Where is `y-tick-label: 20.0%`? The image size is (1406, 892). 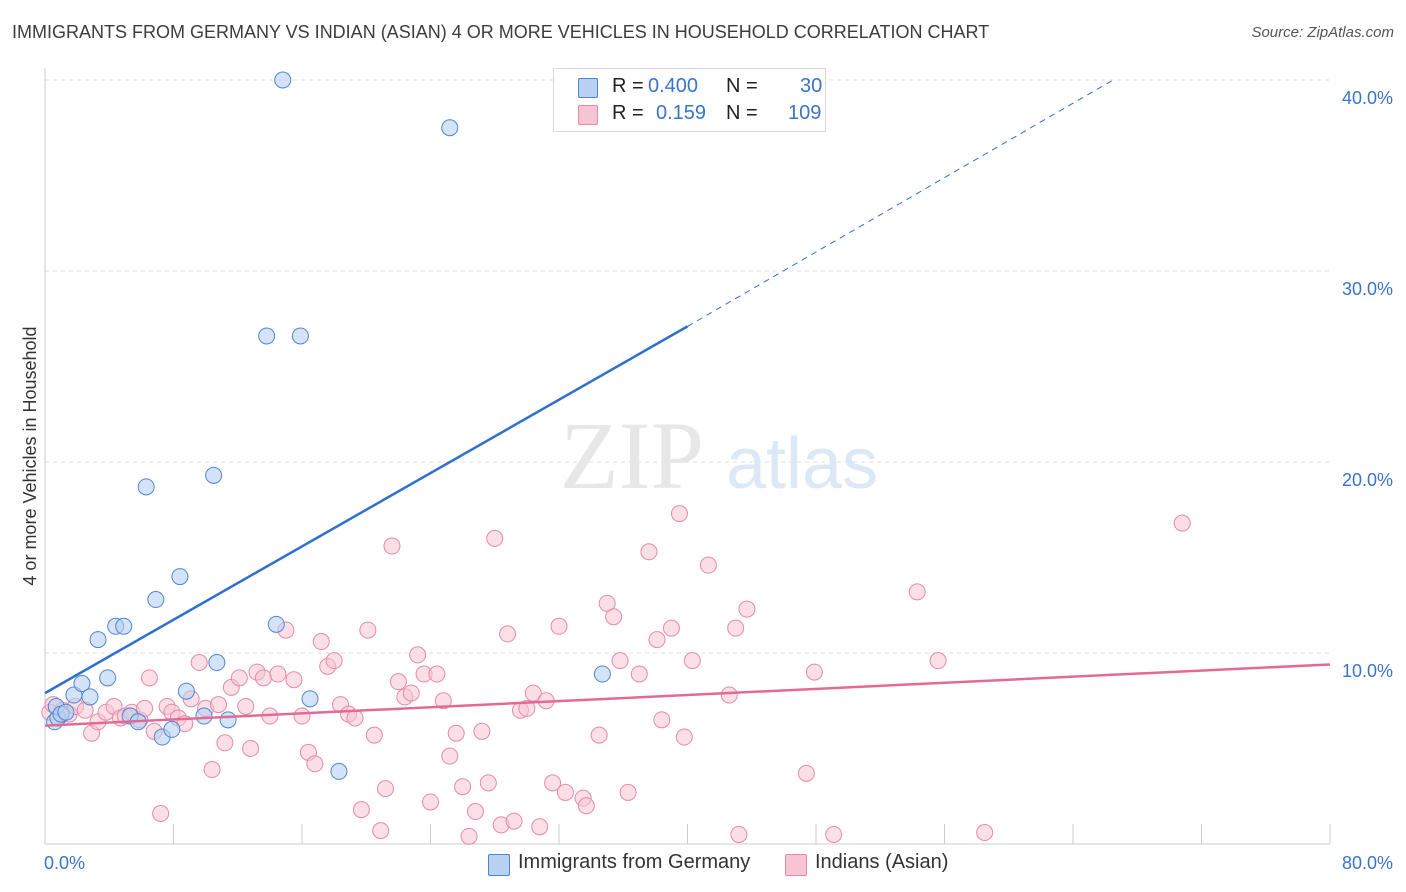
y-tick-label: 20.0% is located at coordinates (1367, 480).